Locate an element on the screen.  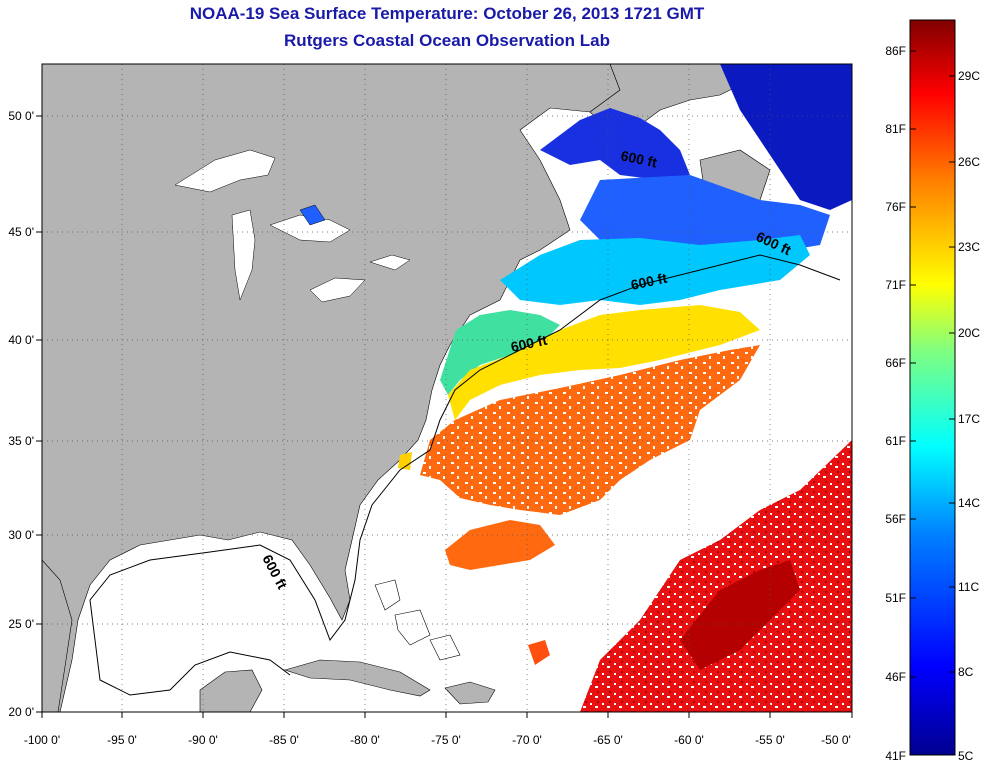
lon-tick-label: -60 0' is located at coordinates (689, 740).